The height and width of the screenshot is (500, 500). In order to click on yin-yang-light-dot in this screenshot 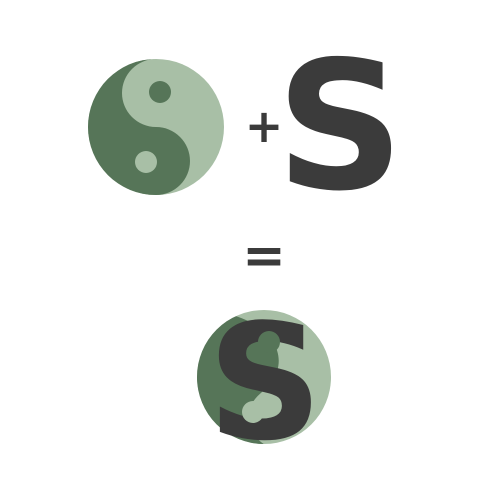, I will do `click(146, 162)`.